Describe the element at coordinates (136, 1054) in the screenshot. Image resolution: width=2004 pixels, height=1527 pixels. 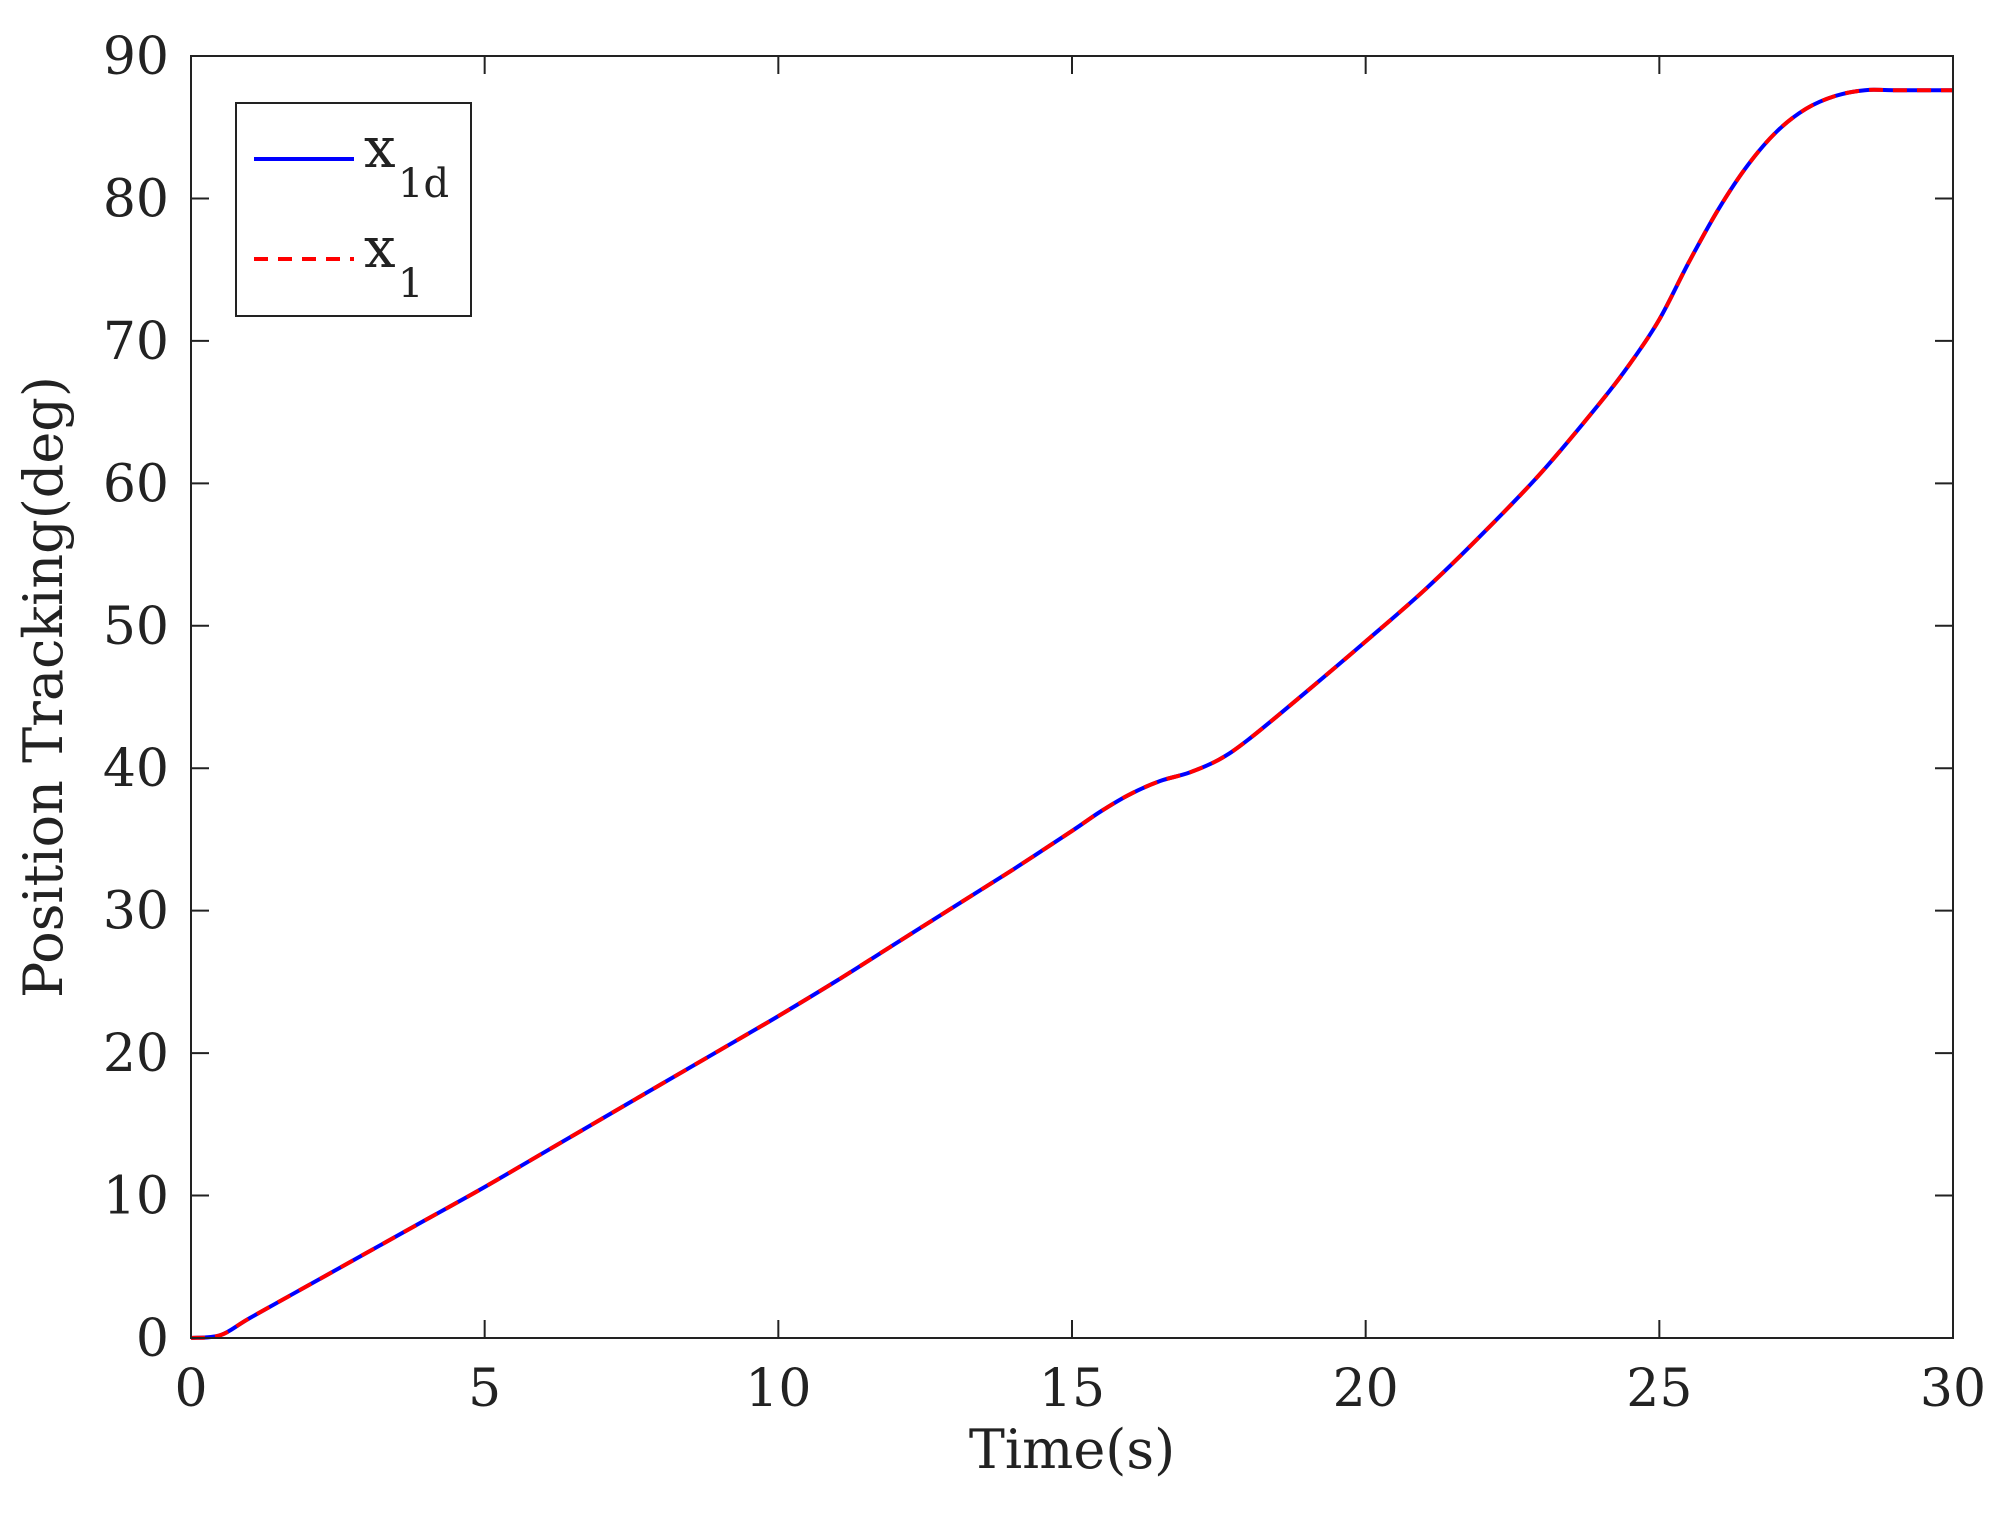
I see `y-tick-label: 20` at that location.